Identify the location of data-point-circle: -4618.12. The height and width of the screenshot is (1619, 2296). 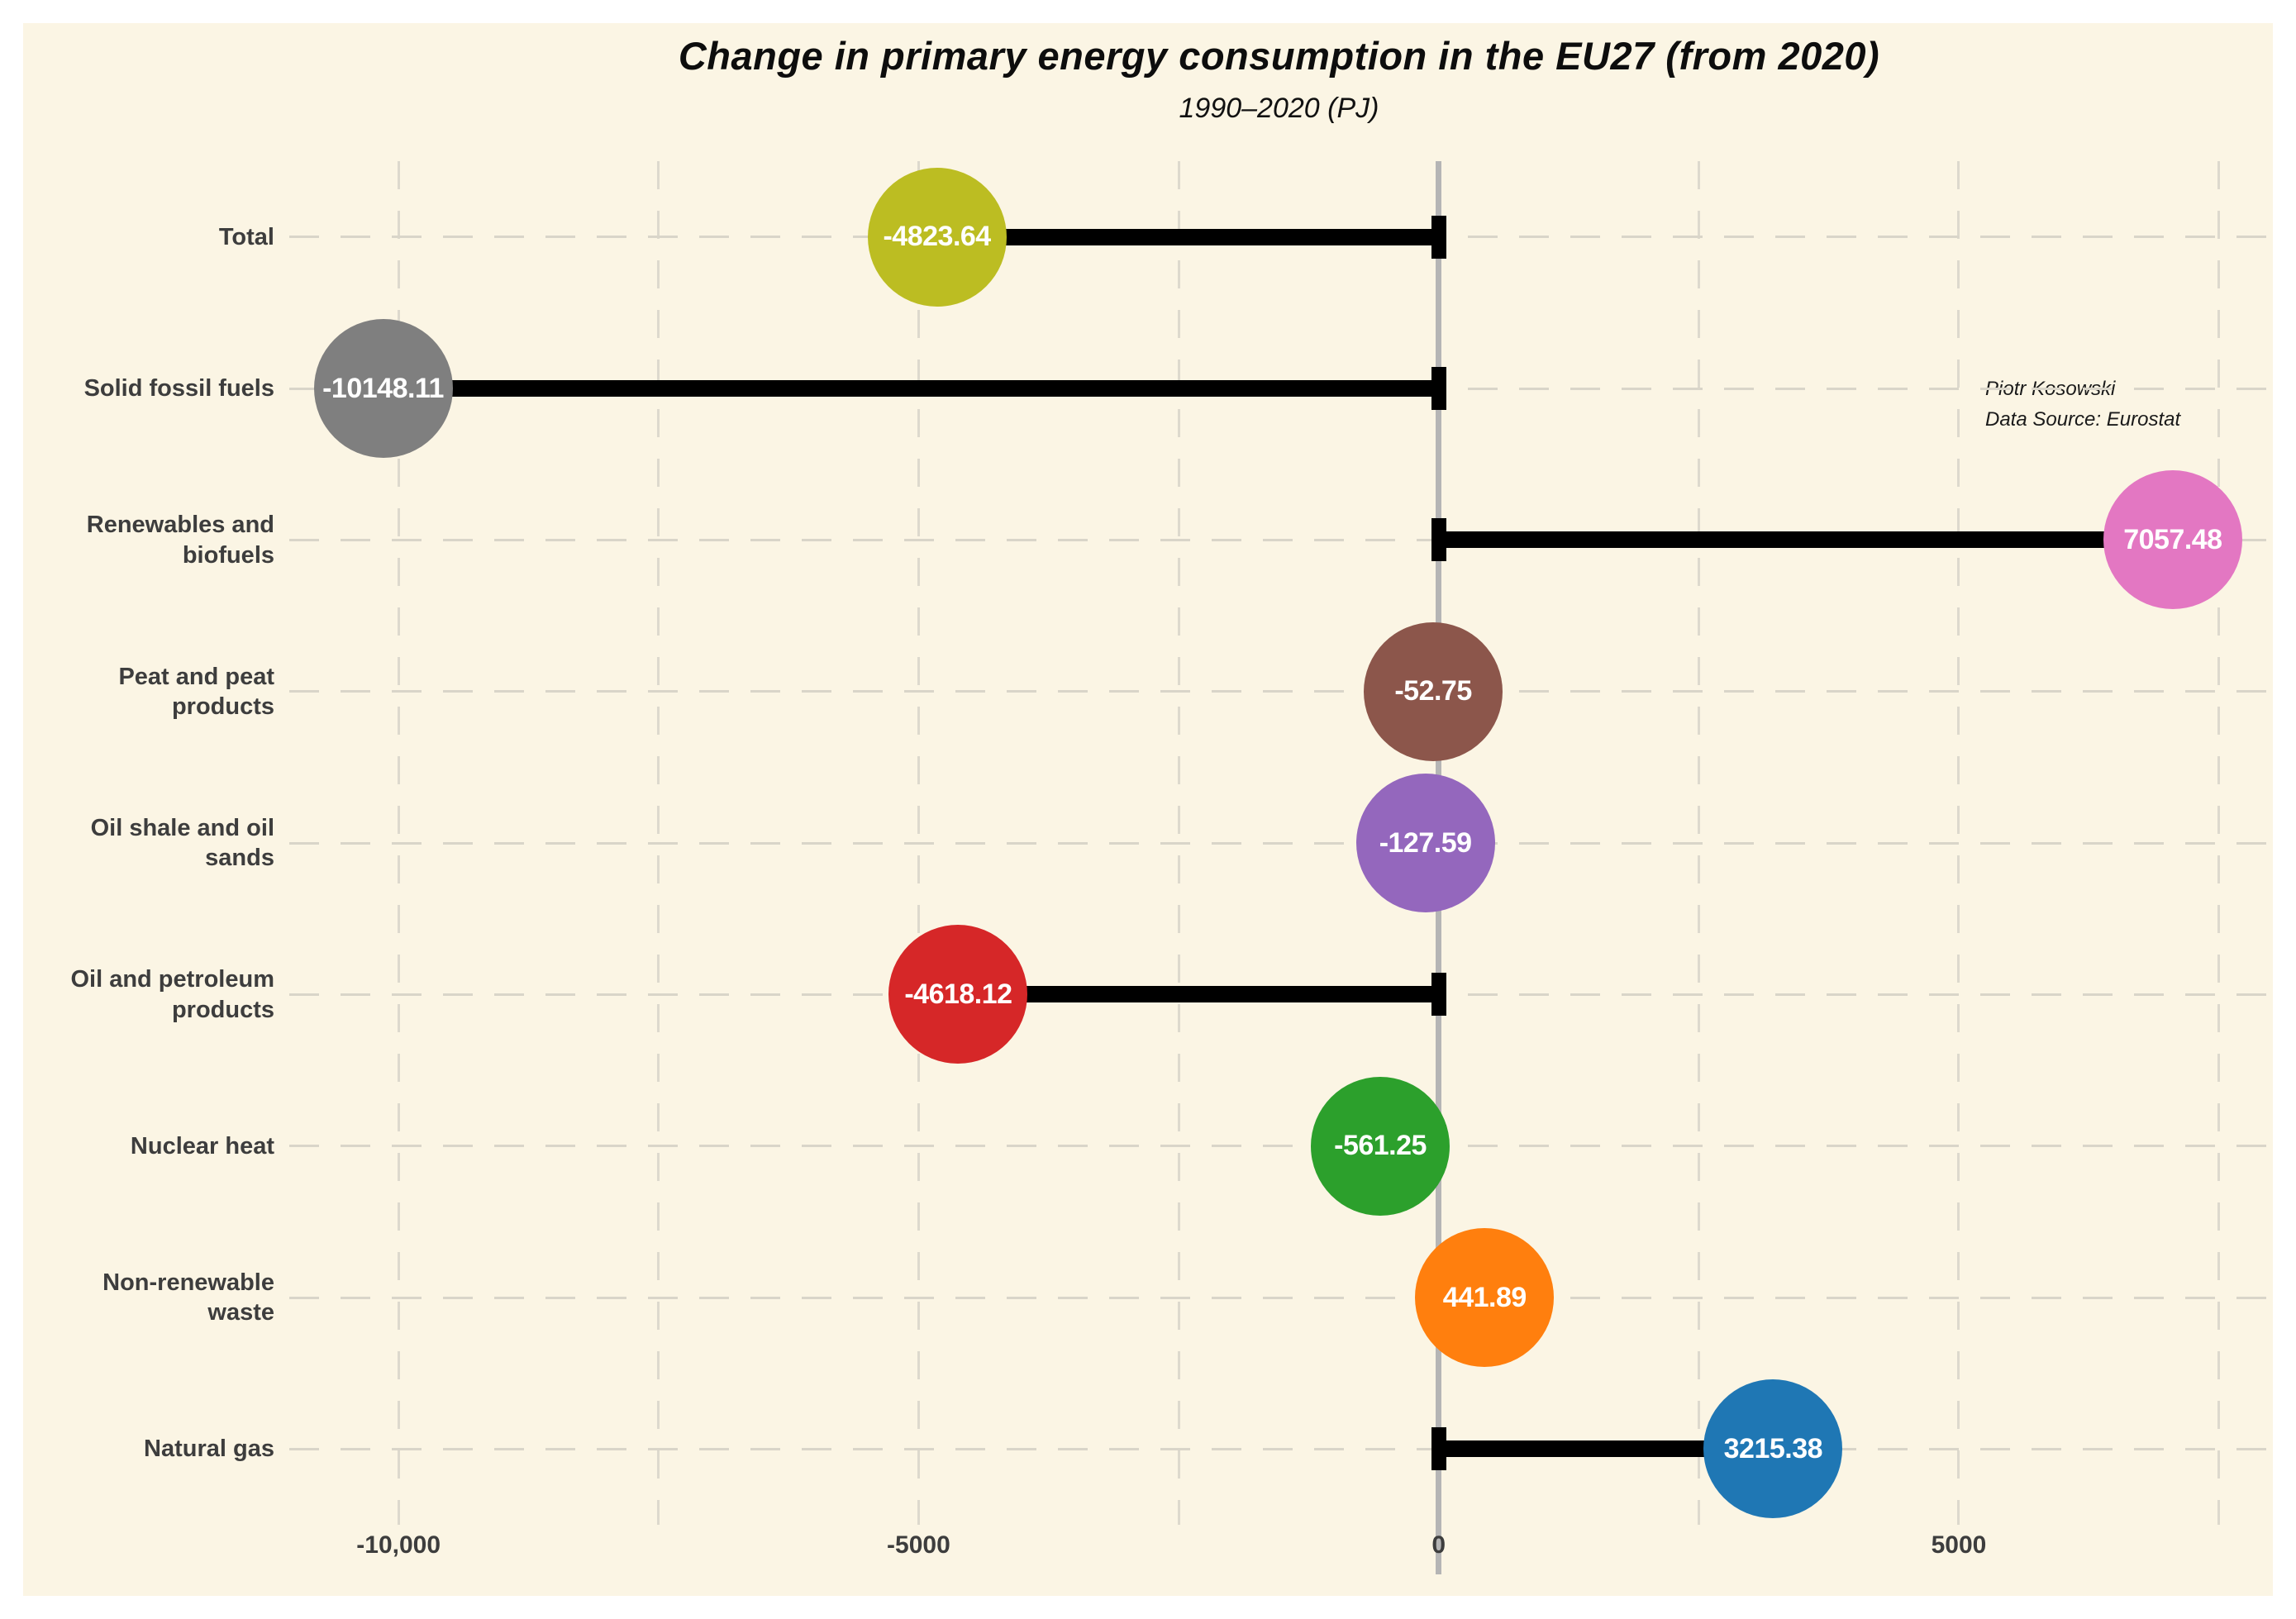
(958, 994).